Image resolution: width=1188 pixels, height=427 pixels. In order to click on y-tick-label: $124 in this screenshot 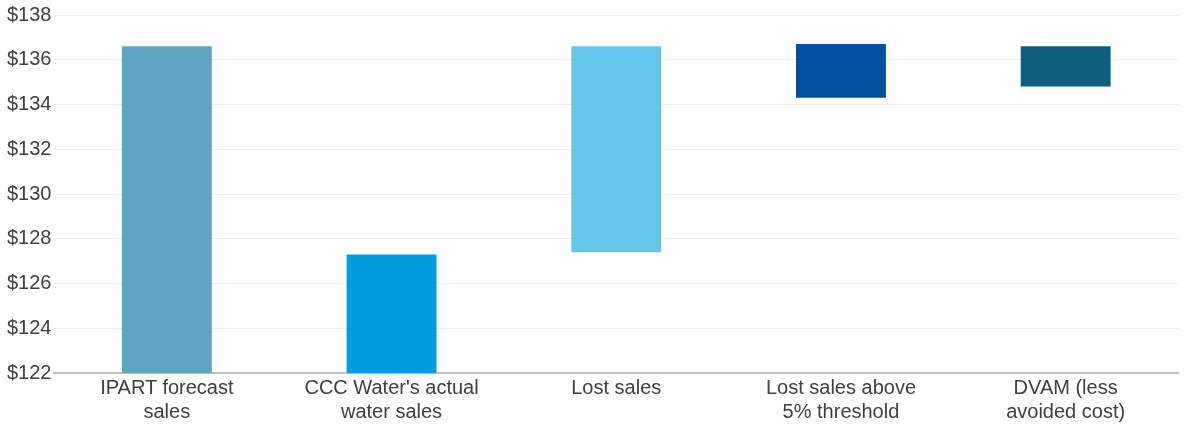, I will do `click(29, 326)`.